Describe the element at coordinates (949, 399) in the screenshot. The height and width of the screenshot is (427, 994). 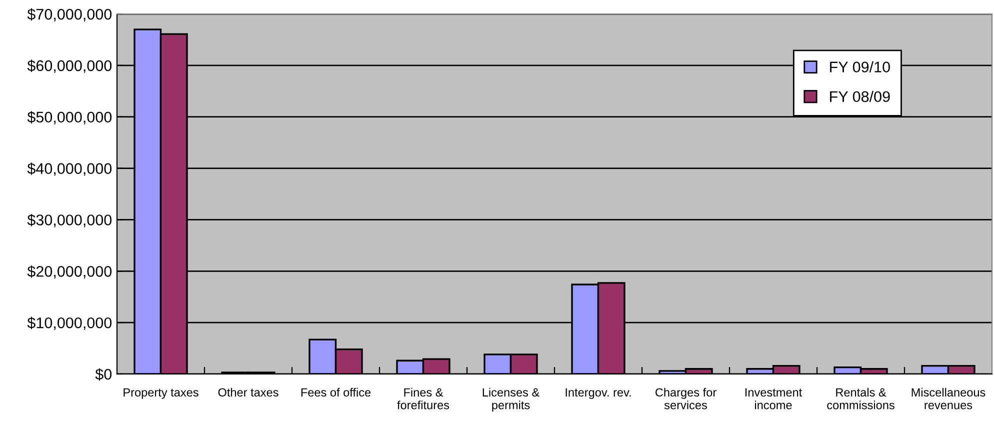
I see `x-tick-label: Miscellaneous revenues` at that location.